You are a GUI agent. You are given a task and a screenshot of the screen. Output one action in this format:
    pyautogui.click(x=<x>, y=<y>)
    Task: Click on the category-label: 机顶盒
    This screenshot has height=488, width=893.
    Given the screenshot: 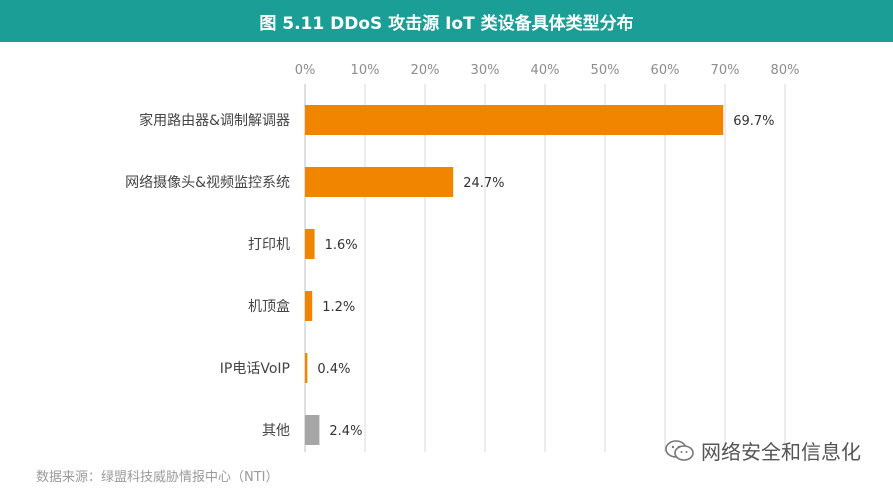 What is the action you would take?
    pyautogui.click(x=269, y=306)
    